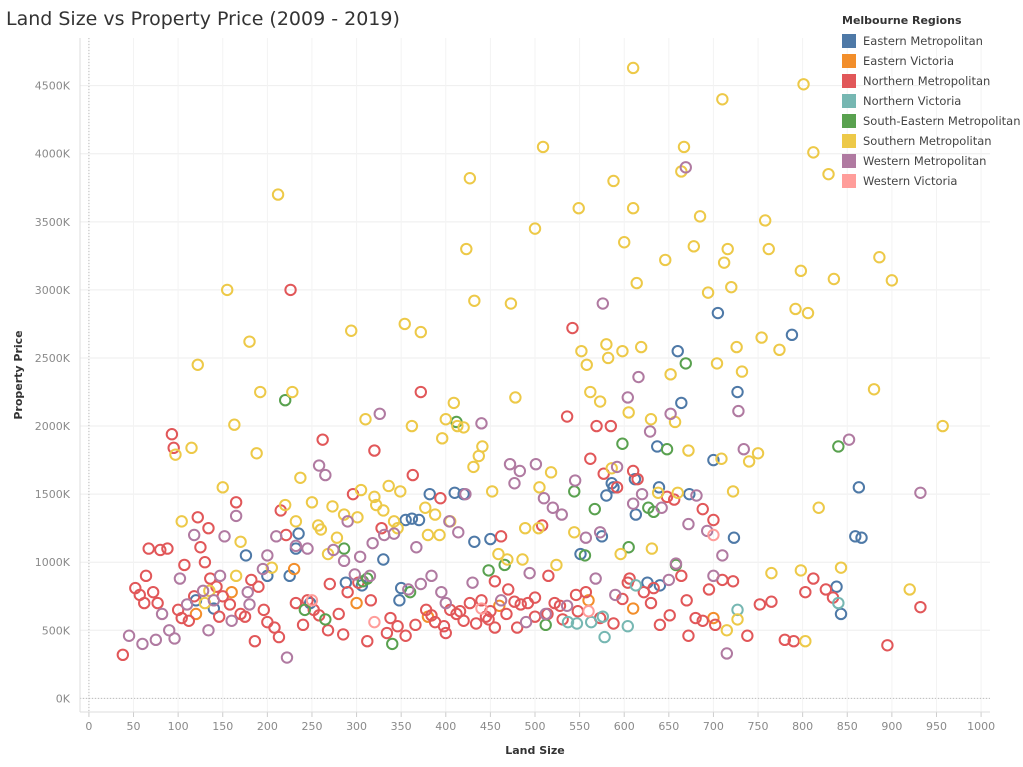 The image size is (1023, 767). I want to click on legend-item: Eastern Victoria, so click(931, 61).